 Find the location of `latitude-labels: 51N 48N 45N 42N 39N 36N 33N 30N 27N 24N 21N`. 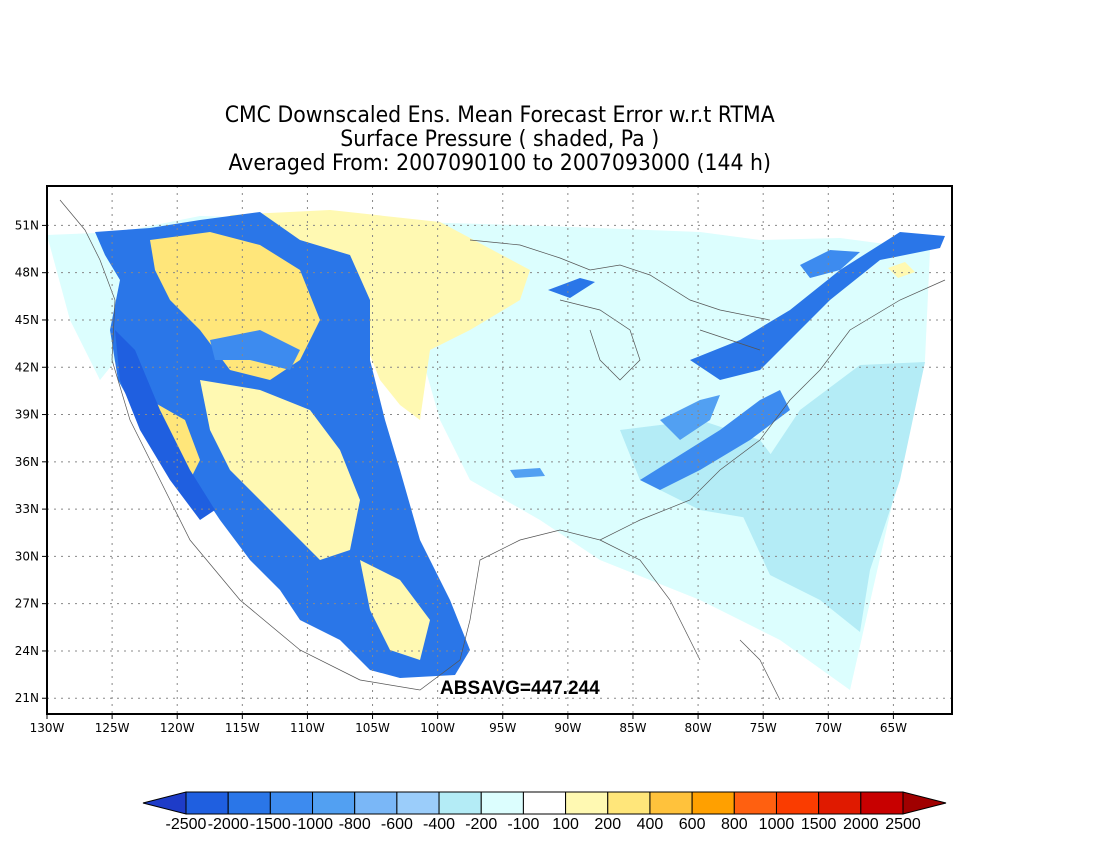

latitude-labels: 51N 48N 45N 42N 39N 36N 33N 30N 27N 24N 21N is located at coordinates (27, 461).